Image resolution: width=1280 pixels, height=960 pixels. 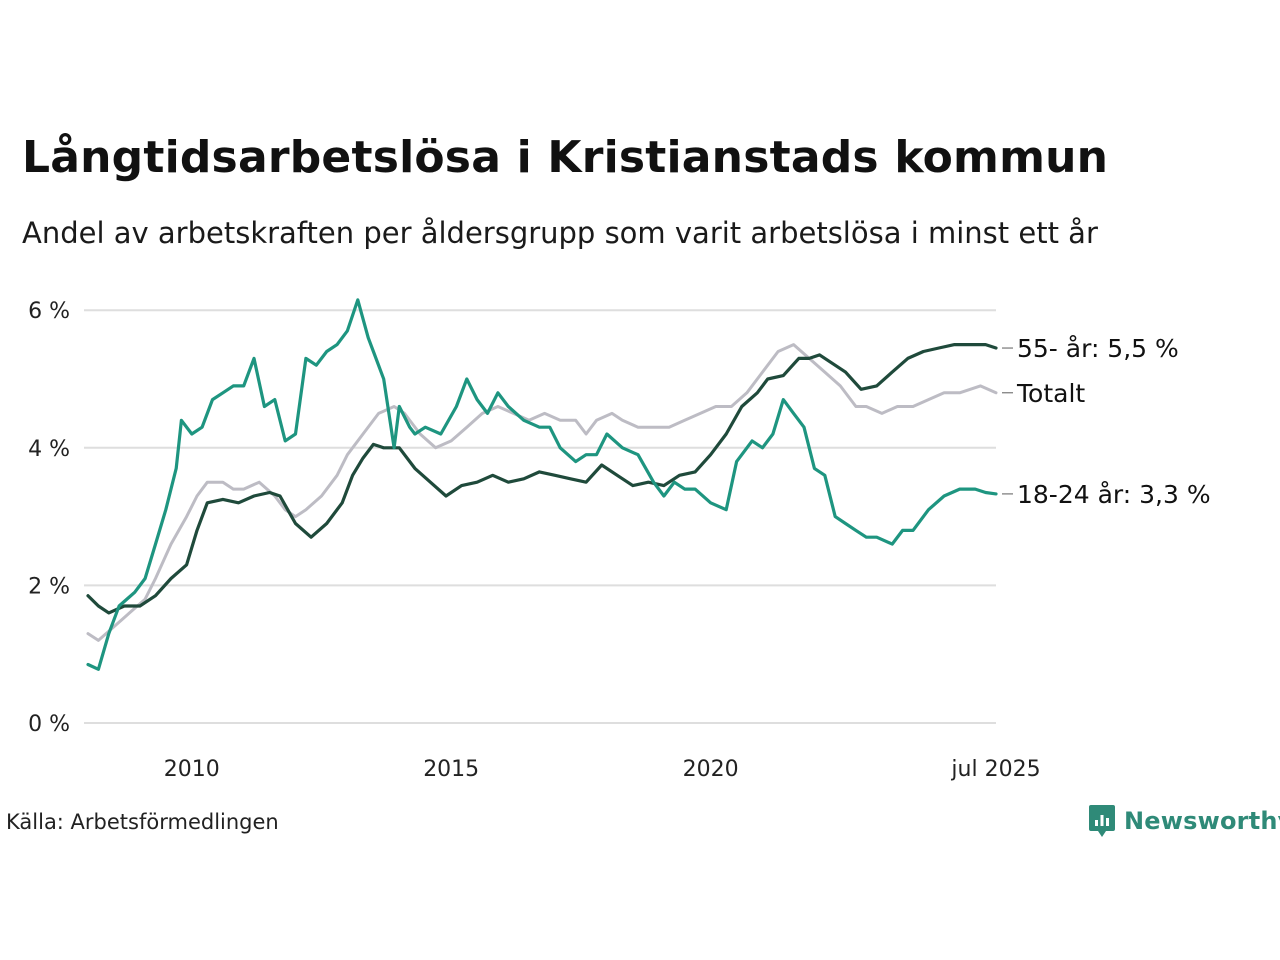 I want to click on x-tick-label: 2015, so click(x=451, y=769).